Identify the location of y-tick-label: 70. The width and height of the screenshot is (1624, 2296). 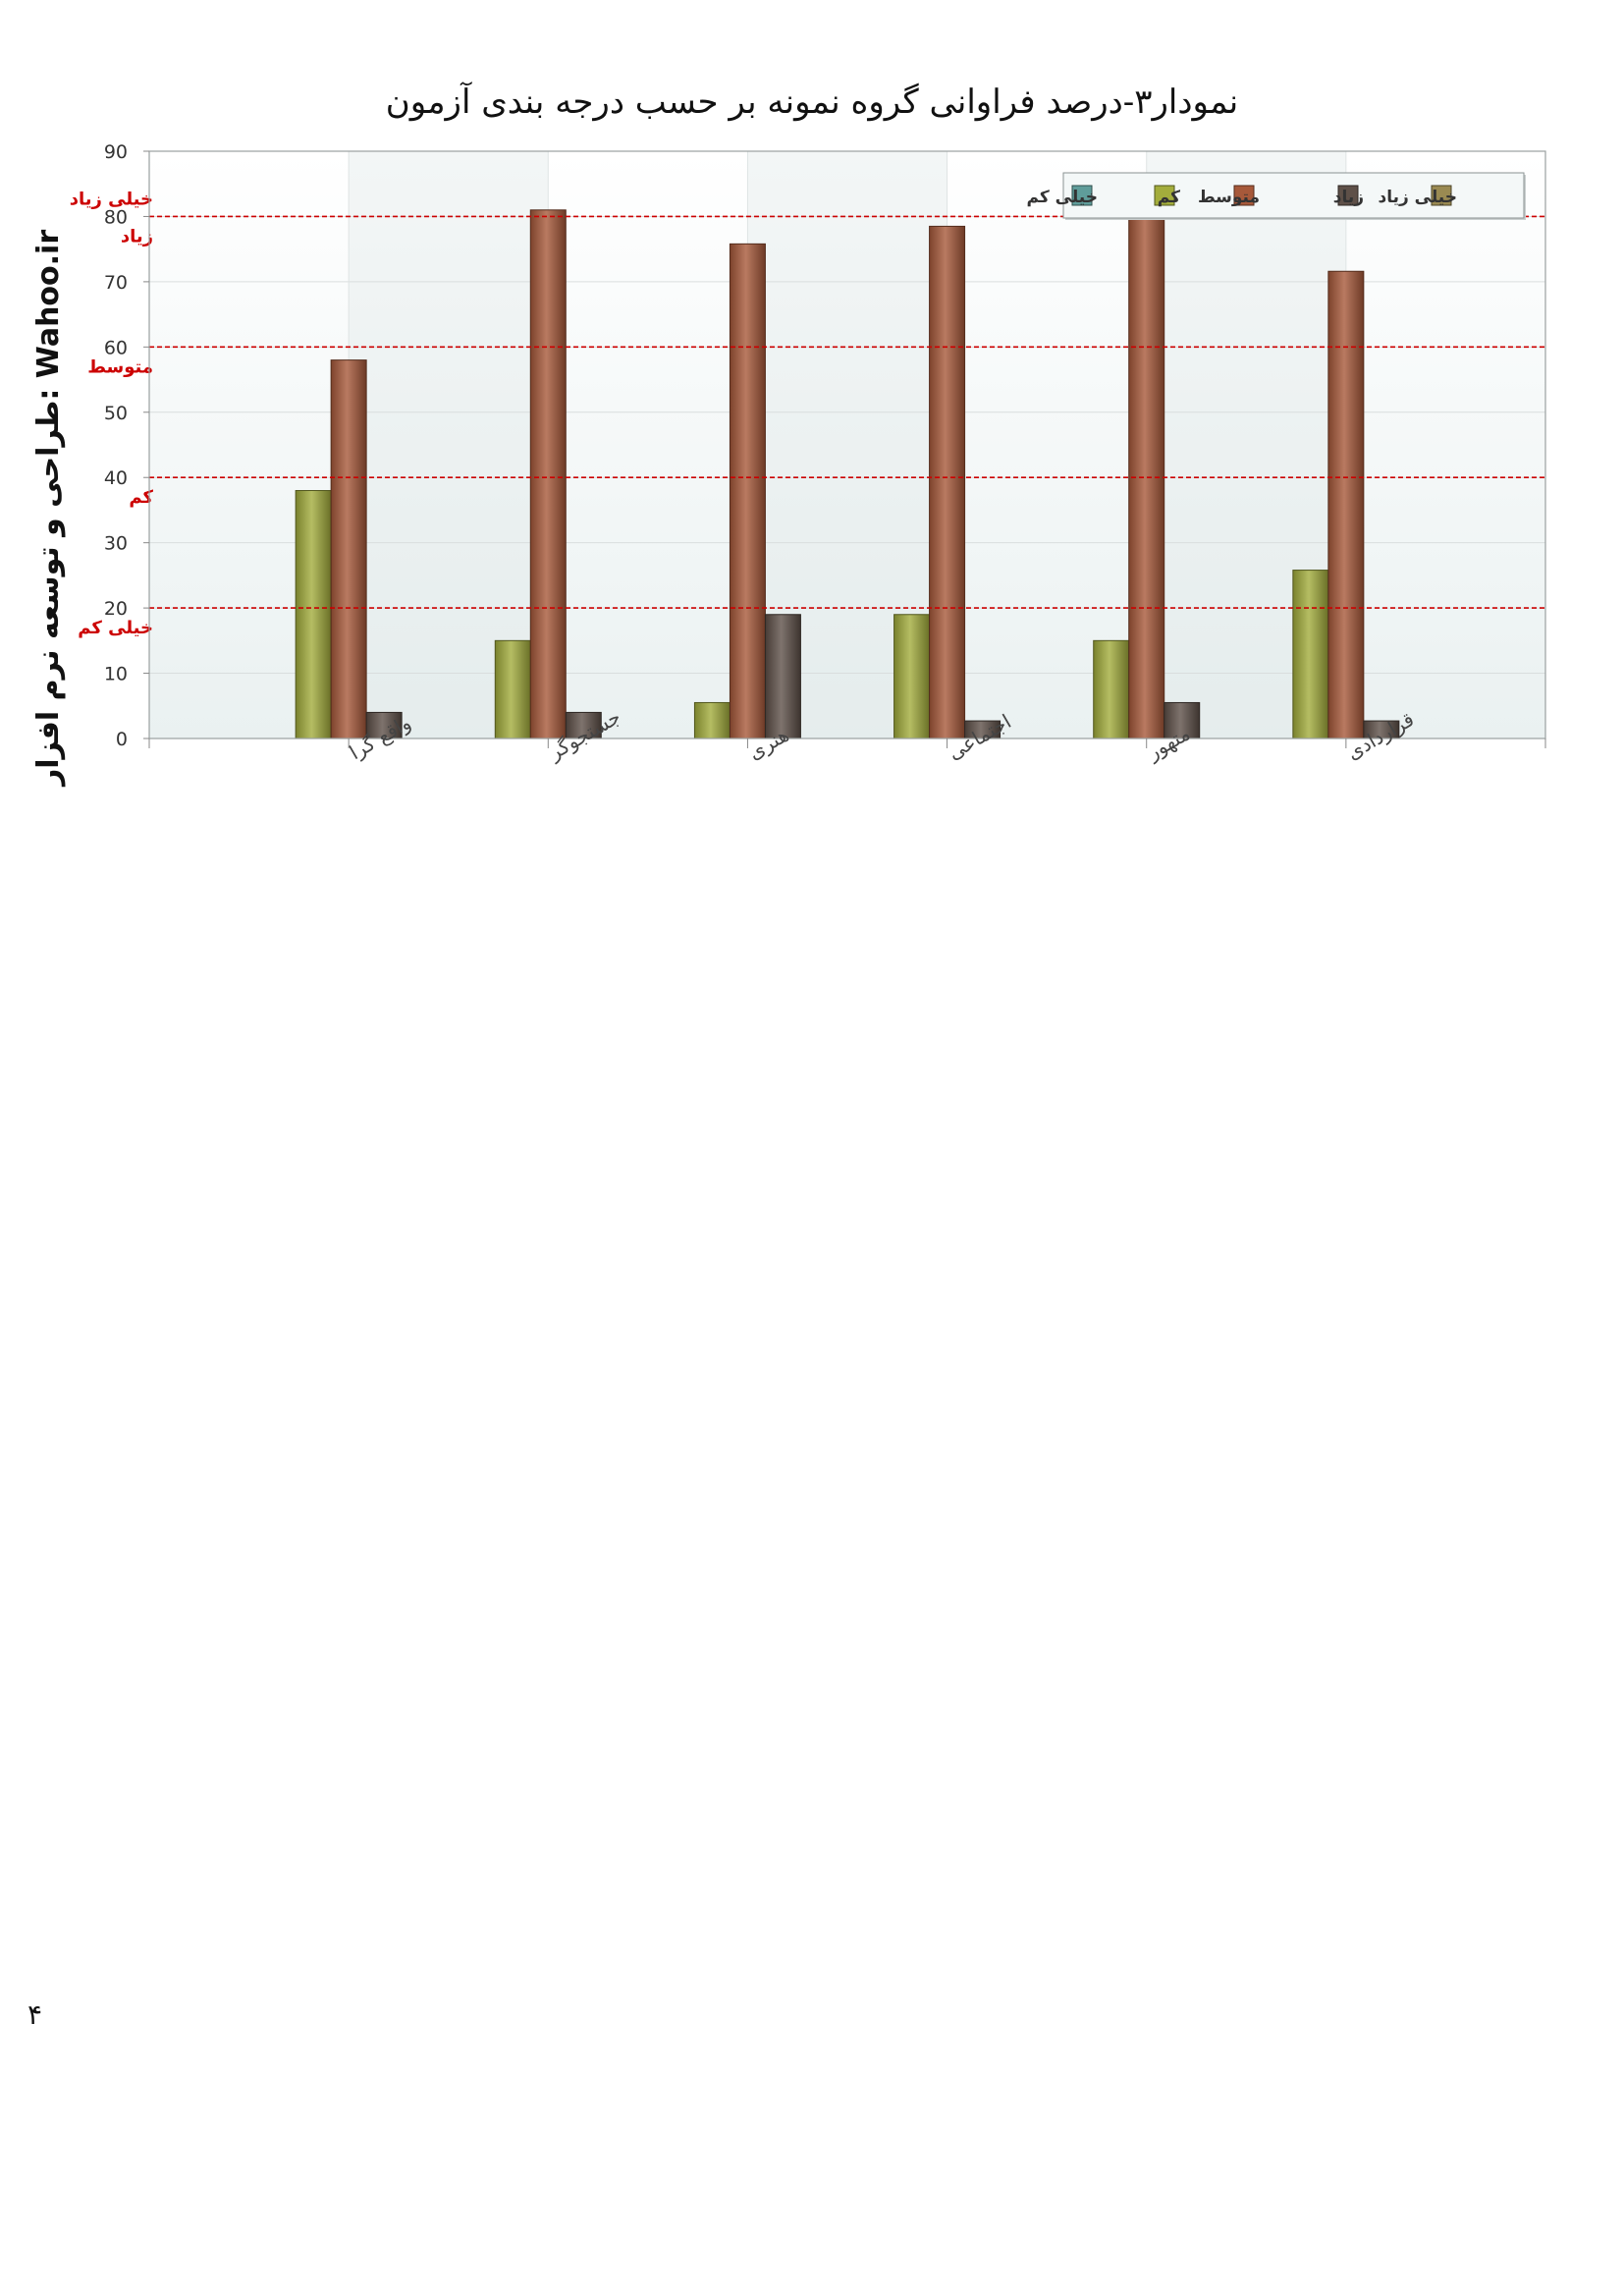
(116, 283).